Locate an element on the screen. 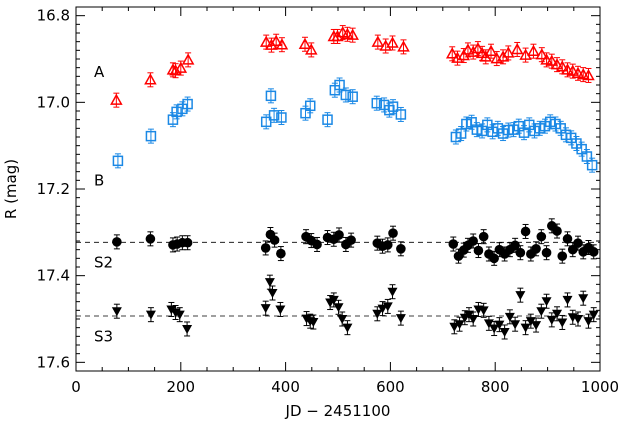 This screenshot has width=624, height=423. x-axis-label: JD − 2451100 is located at coordinates (338, 411).